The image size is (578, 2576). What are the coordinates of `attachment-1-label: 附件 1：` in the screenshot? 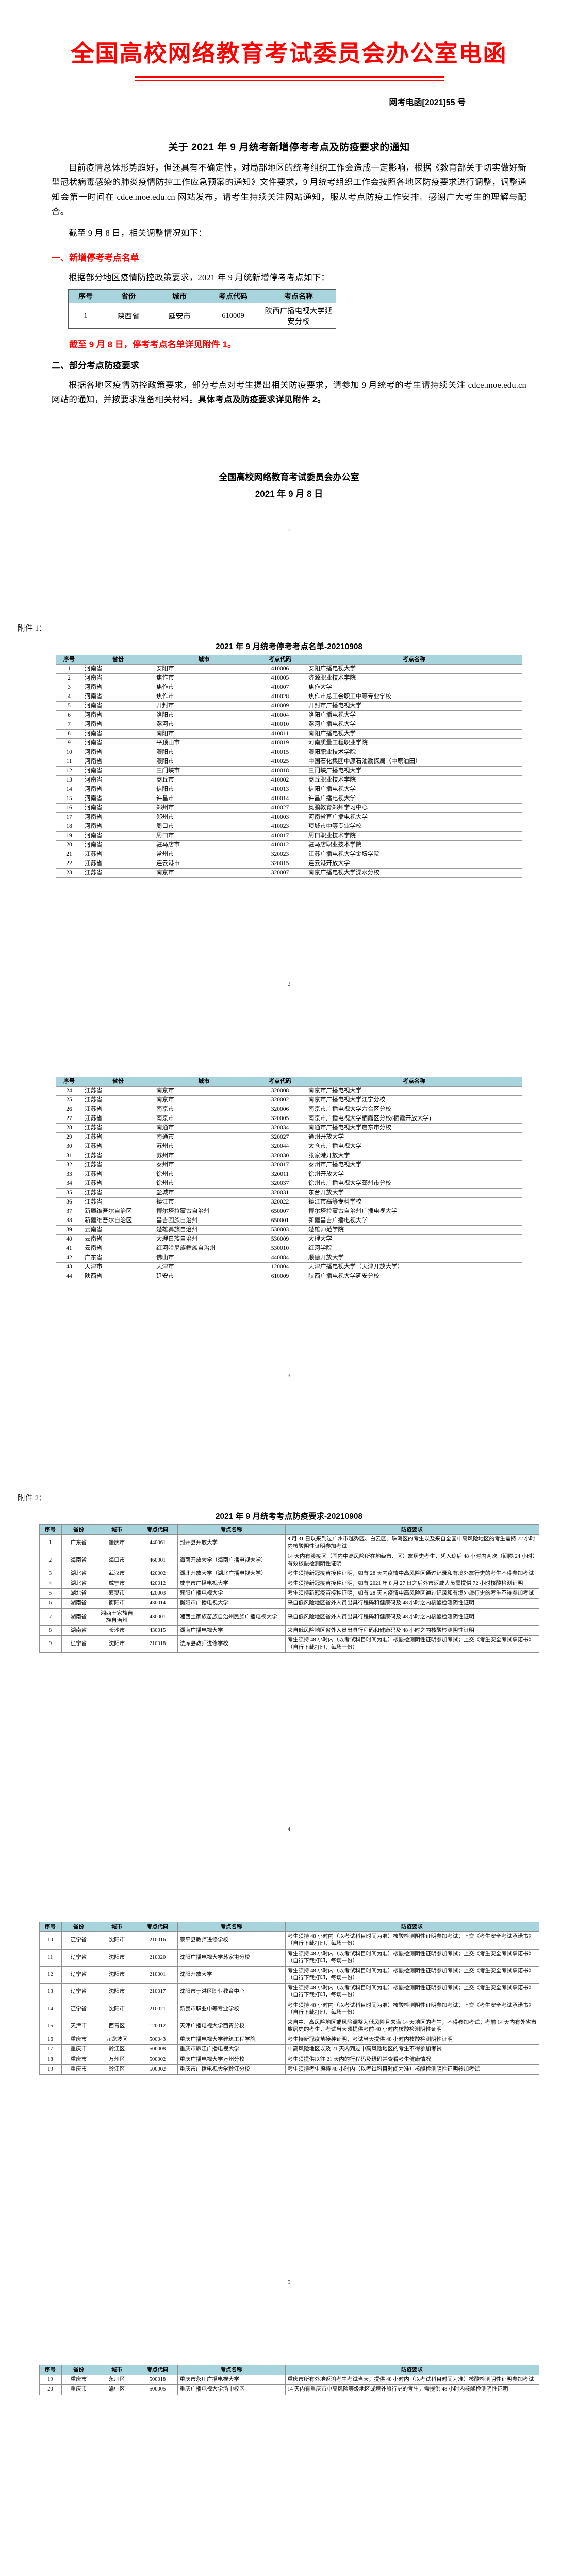 It's located at (32, 628).